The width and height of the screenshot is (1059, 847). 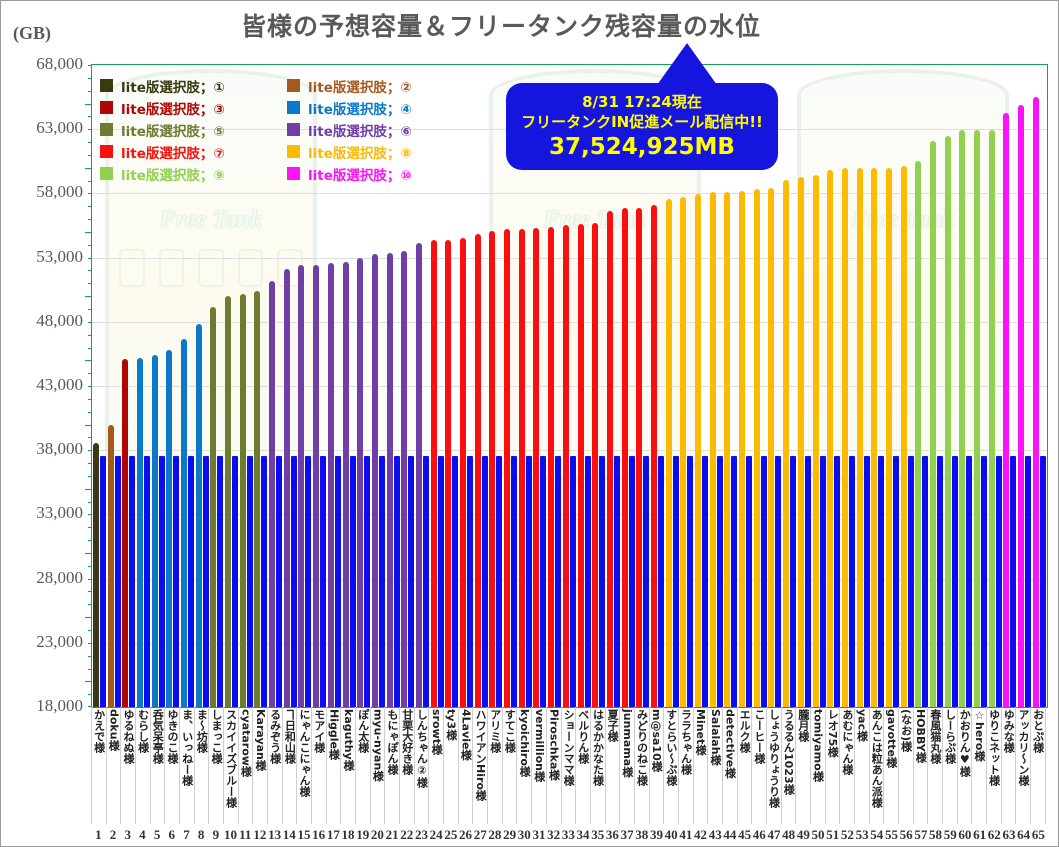 I want to click on bar-number-label: 30, so click(x=524, y=834).